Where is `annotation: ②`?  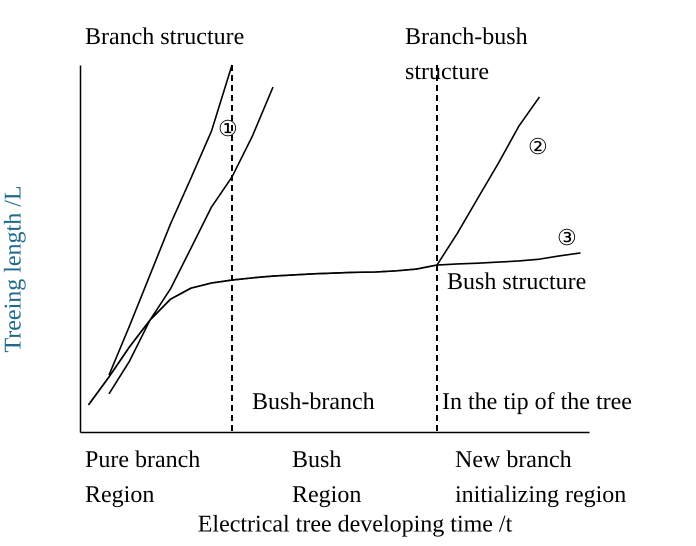
annotation: ② is located at coordinates (538, 146).